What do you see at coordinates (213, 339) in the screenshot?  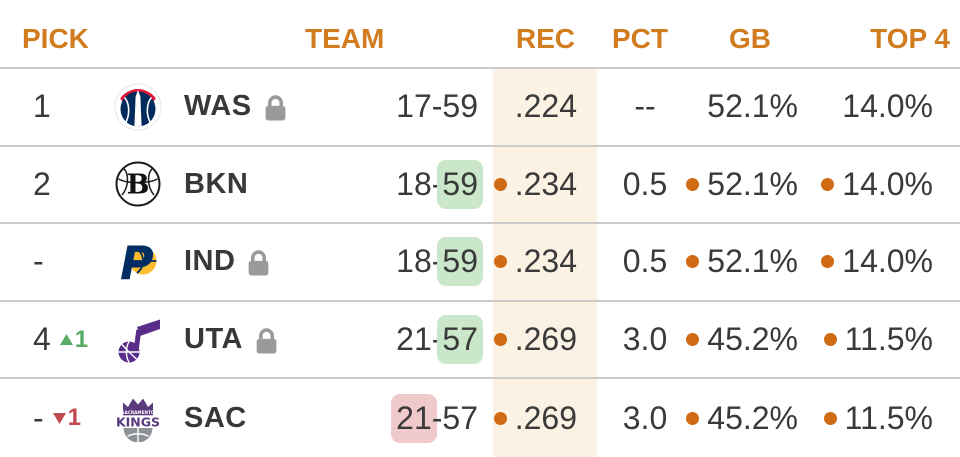 I see `team-abbr: UTA` at bounding box center [213, 339].